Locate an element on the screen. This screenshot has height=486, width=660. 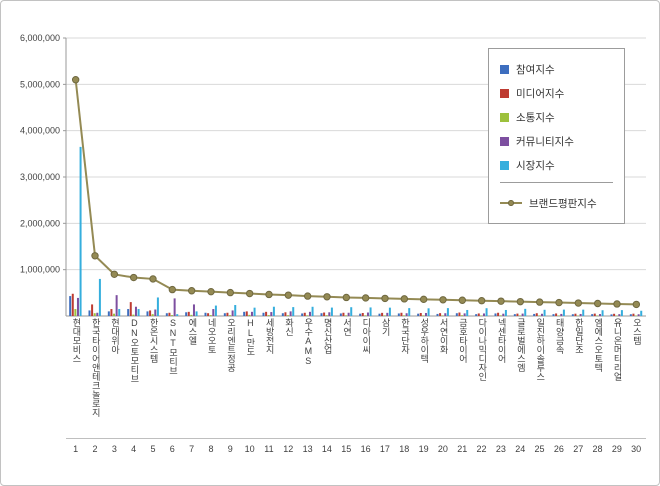
legend-label: 참여지수 is located at coordinates (535, 69).